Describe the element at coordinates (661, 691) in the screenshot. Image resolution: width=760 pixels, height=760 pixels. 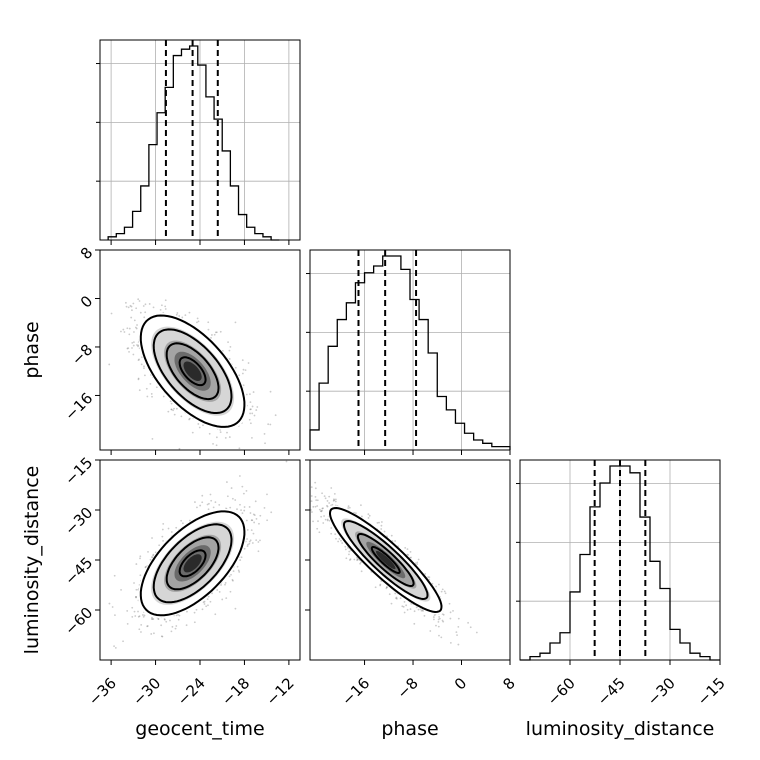
I see `x-tick-label-luminosity-distance: −30` at that location.